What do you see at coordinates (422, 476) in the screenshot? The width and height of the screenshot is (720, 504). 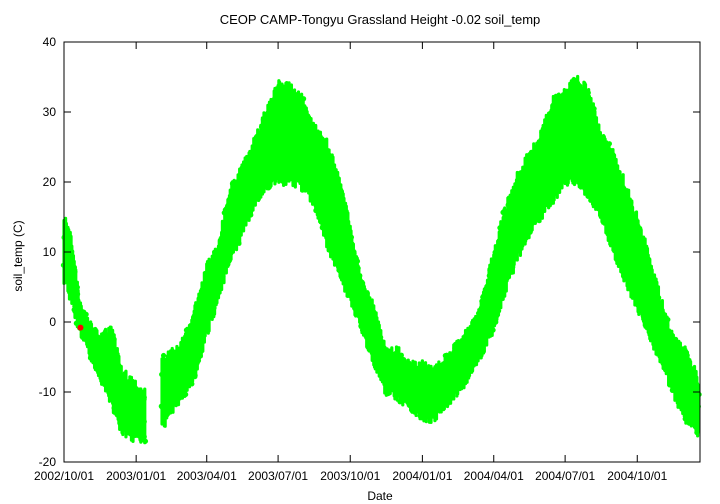 I see `x-tick-label: 2004/01/01` at bounding box center [422, 476].